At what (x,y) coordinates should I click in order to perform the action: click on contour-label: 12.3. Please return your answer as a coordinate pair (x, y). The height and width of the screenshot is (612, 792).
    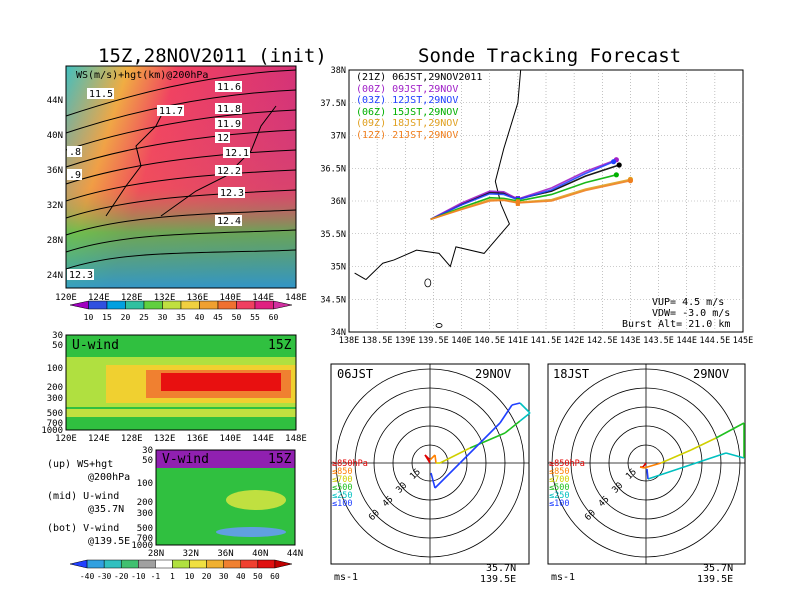
    Looking at the image, I should click on (232, 193).